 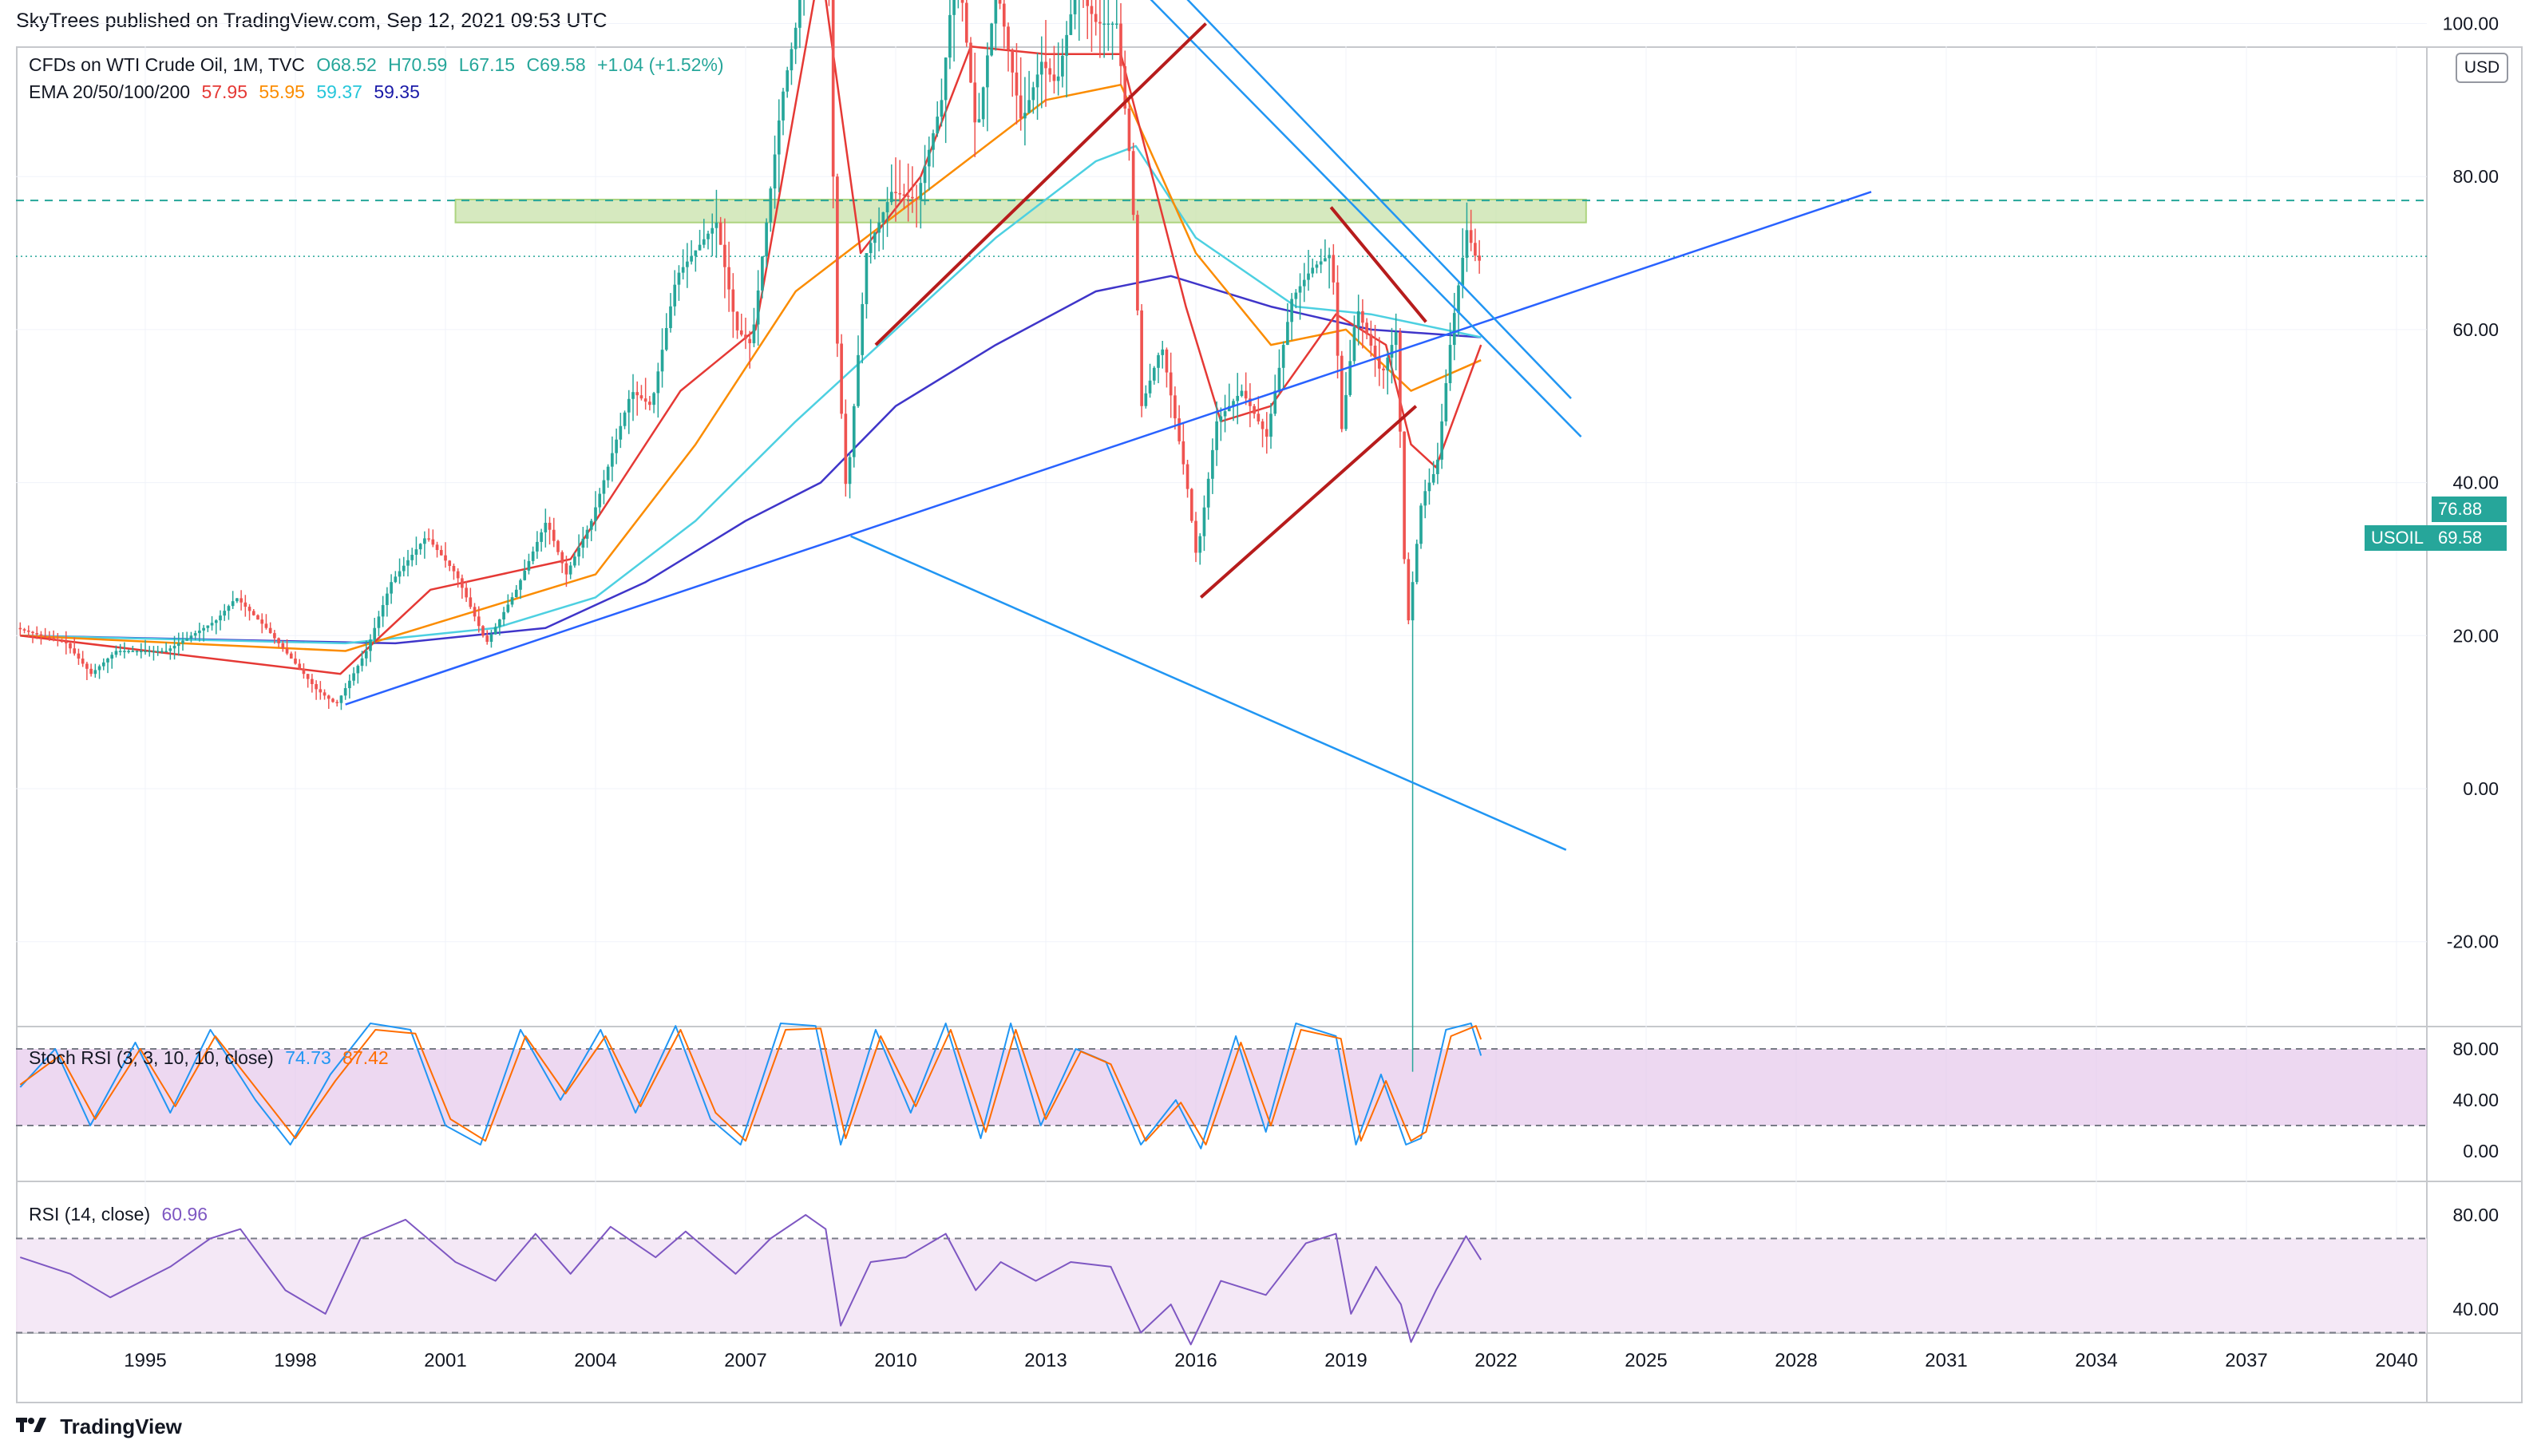 What do you see at coordinates (660, 64) in the screenshot?
I see `change-value: +1.04 (+1.52%)` at bounding box center [660, 64].